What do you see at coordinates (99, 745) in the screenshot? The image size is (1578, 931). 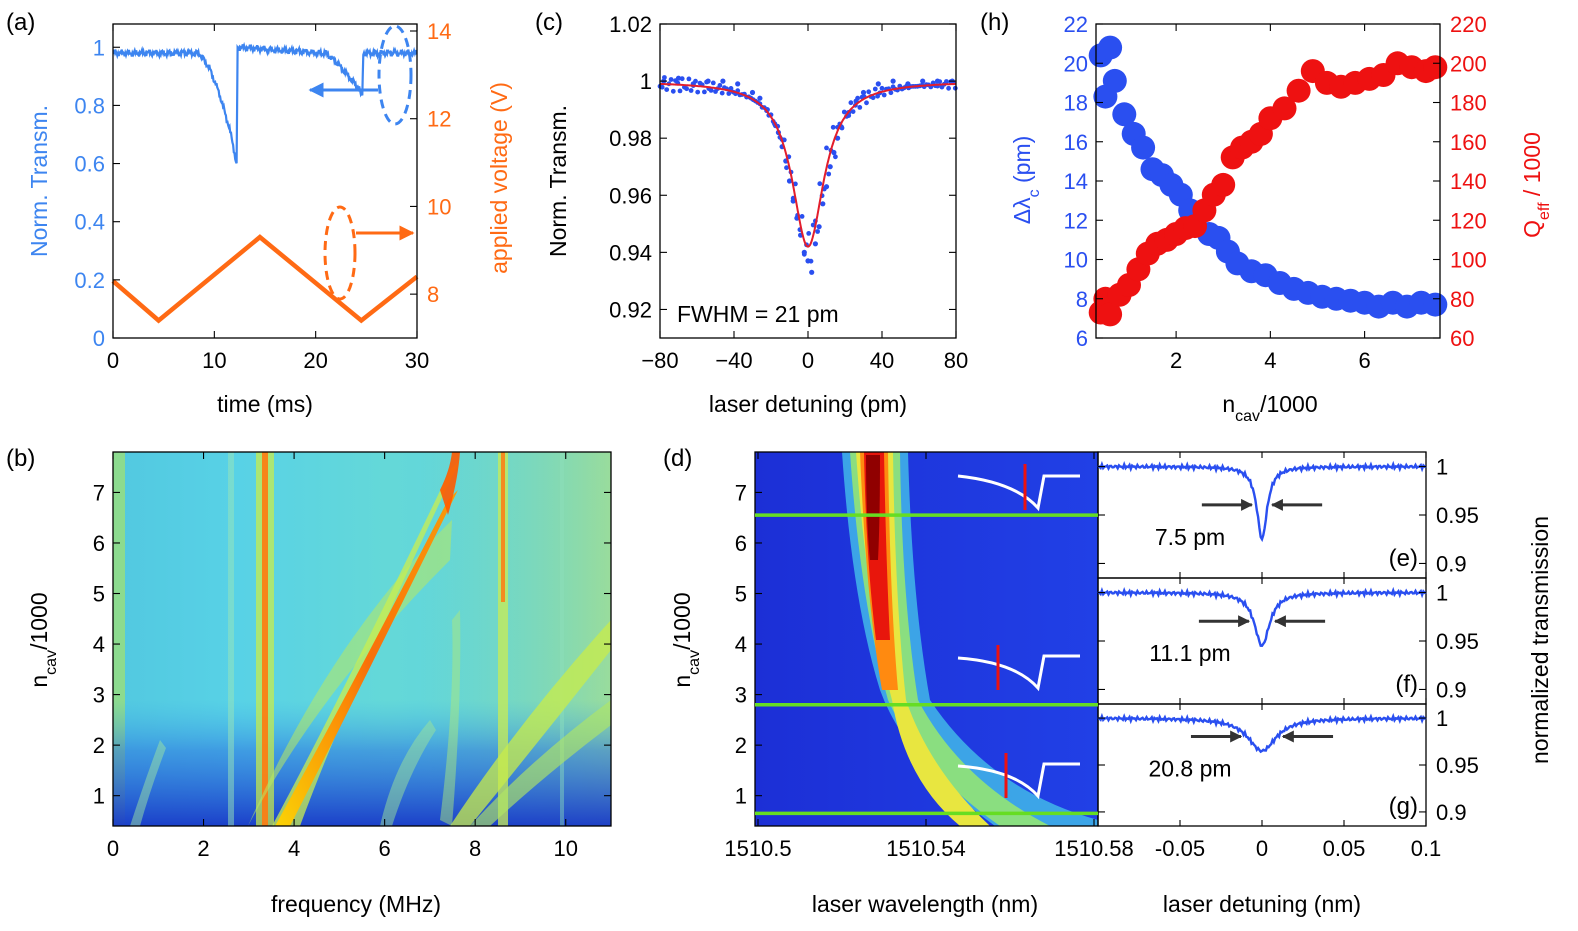 I see `panel-b-ytick-label: 2` at bounding box center [99, 745].